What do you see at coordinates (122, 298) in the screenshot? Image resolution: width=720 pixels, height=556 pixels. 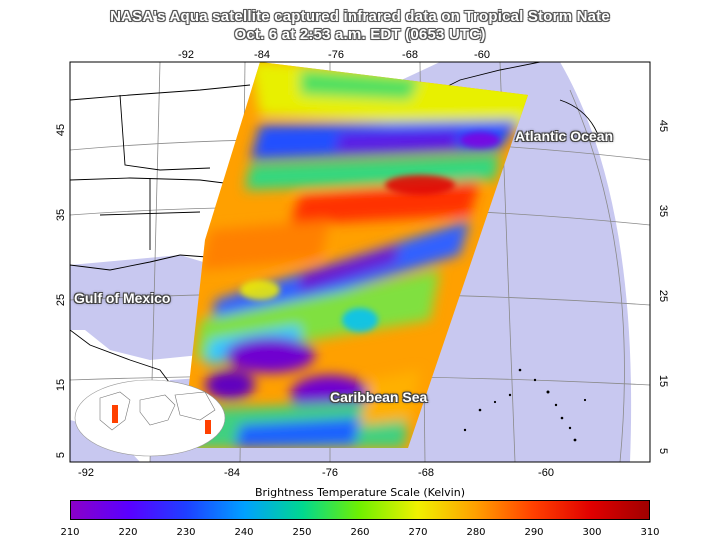 I see `gulf-of-mexico-label: Gulf of Mexico` at bounding box center [122, 298].